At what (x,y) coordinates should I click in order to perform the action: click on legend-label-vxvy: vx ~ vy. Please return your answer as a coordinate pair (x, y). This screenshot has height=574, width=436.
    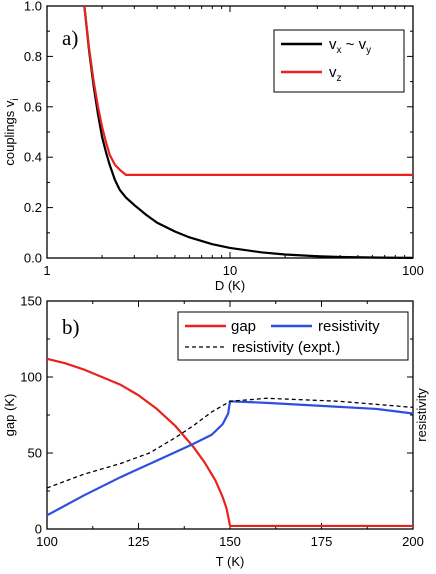
    Looking at the image, I should click on (350, 46).